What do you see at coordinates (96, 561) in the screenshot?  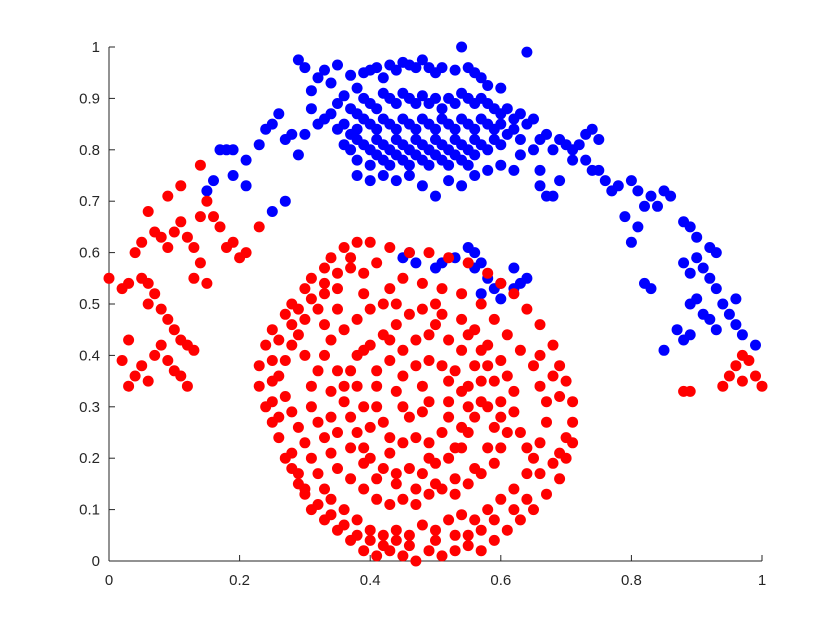 I see `y-tick-label: 0` at bounding box center [96, 561].